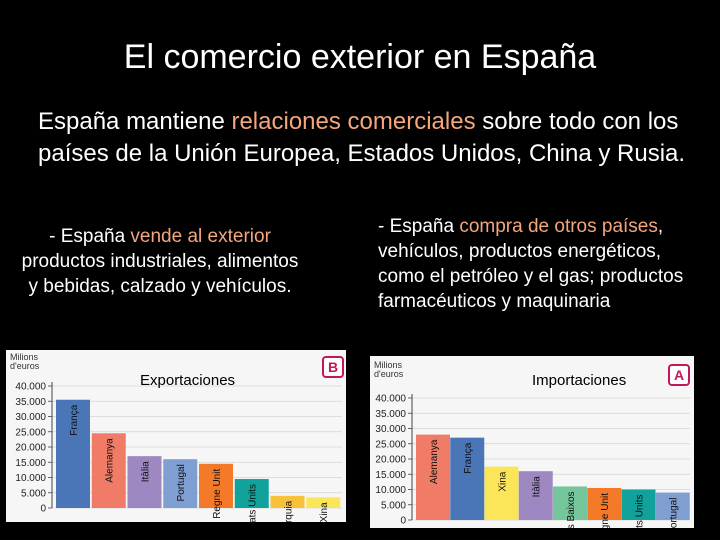  I want to click on imports-category-label: Regne Unit, so click(605, 510).